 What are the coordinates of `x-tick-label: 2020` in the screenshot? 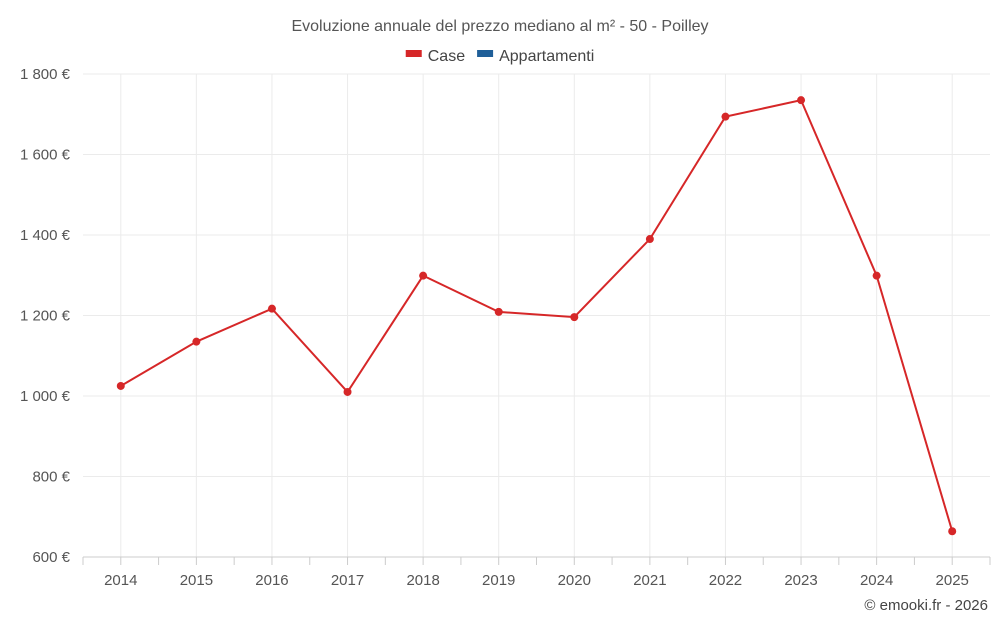 It's located at (574, 580).